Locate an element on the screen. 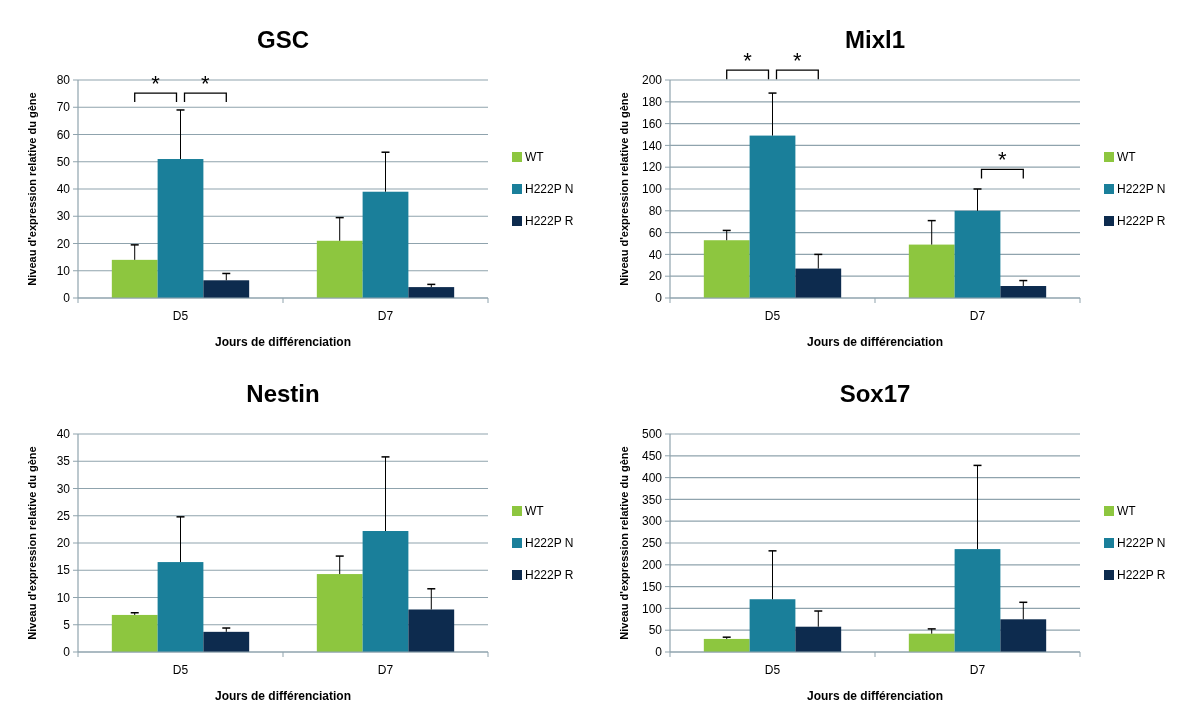  y-tick-label: 35 is located at coordinates (63, 461).